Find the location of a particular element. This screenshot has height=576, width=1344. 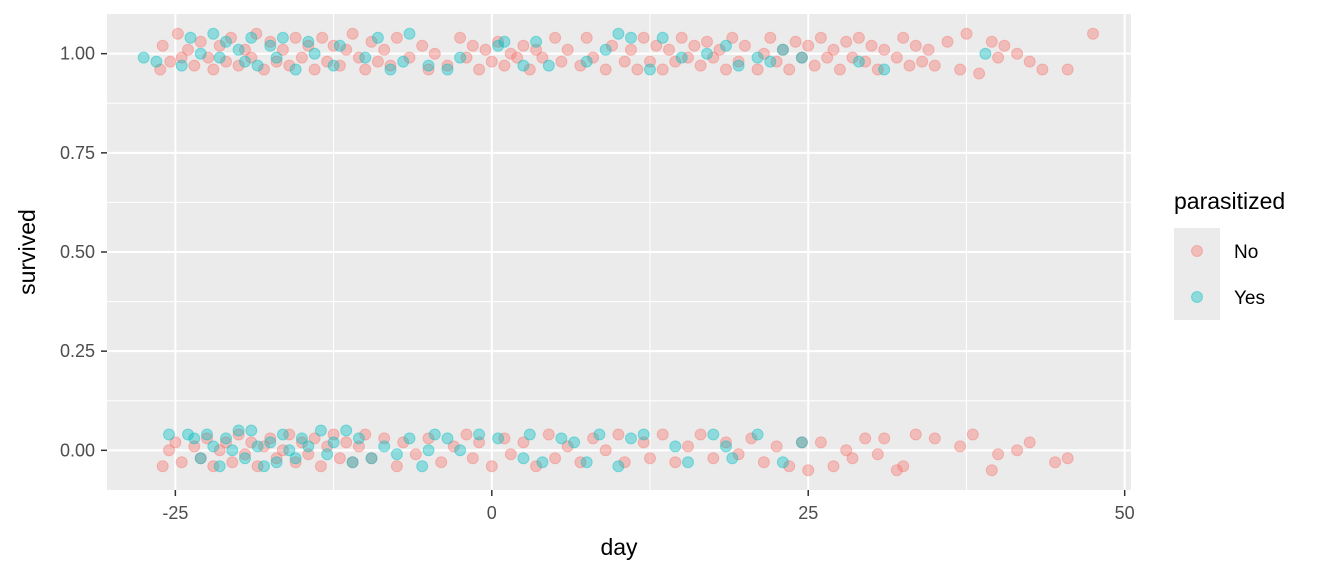

x-axis: -25 0 25 50 is located at coordinates (648, 506).